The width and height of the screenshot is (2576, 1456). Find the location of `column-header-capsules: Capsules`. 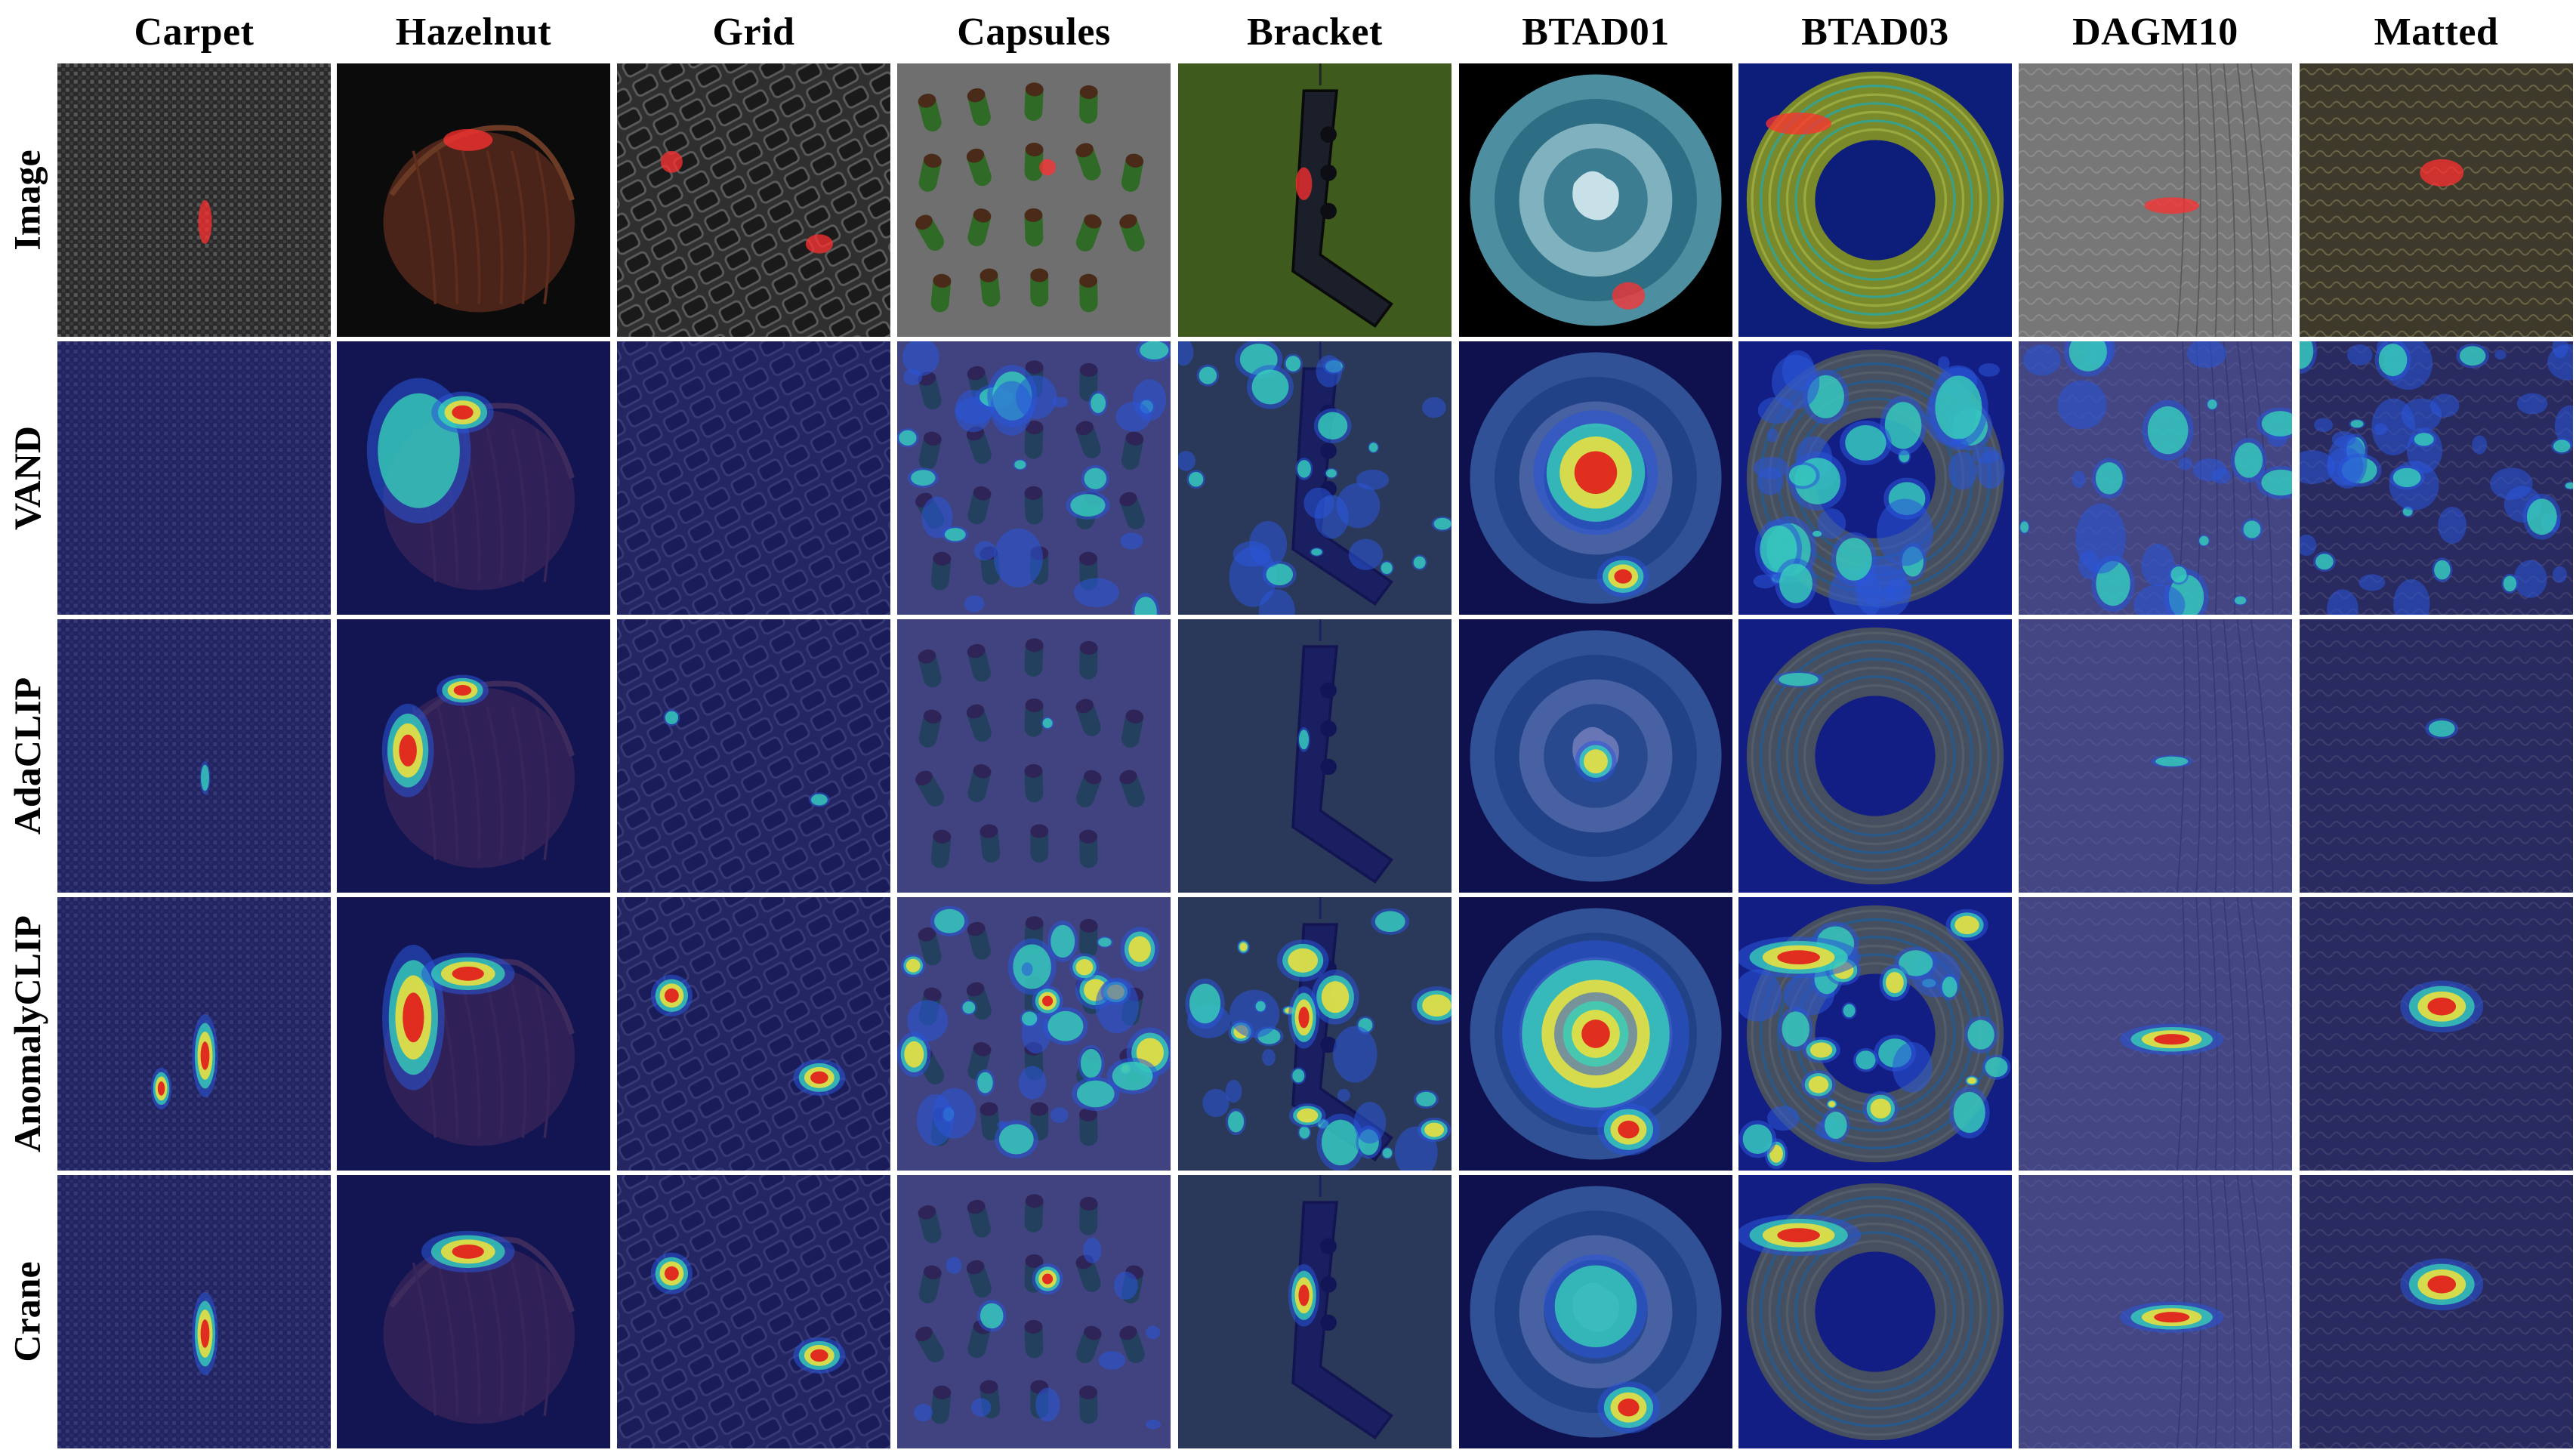

column-header-capsules: Capsules is located at coordinates (1034, 32).